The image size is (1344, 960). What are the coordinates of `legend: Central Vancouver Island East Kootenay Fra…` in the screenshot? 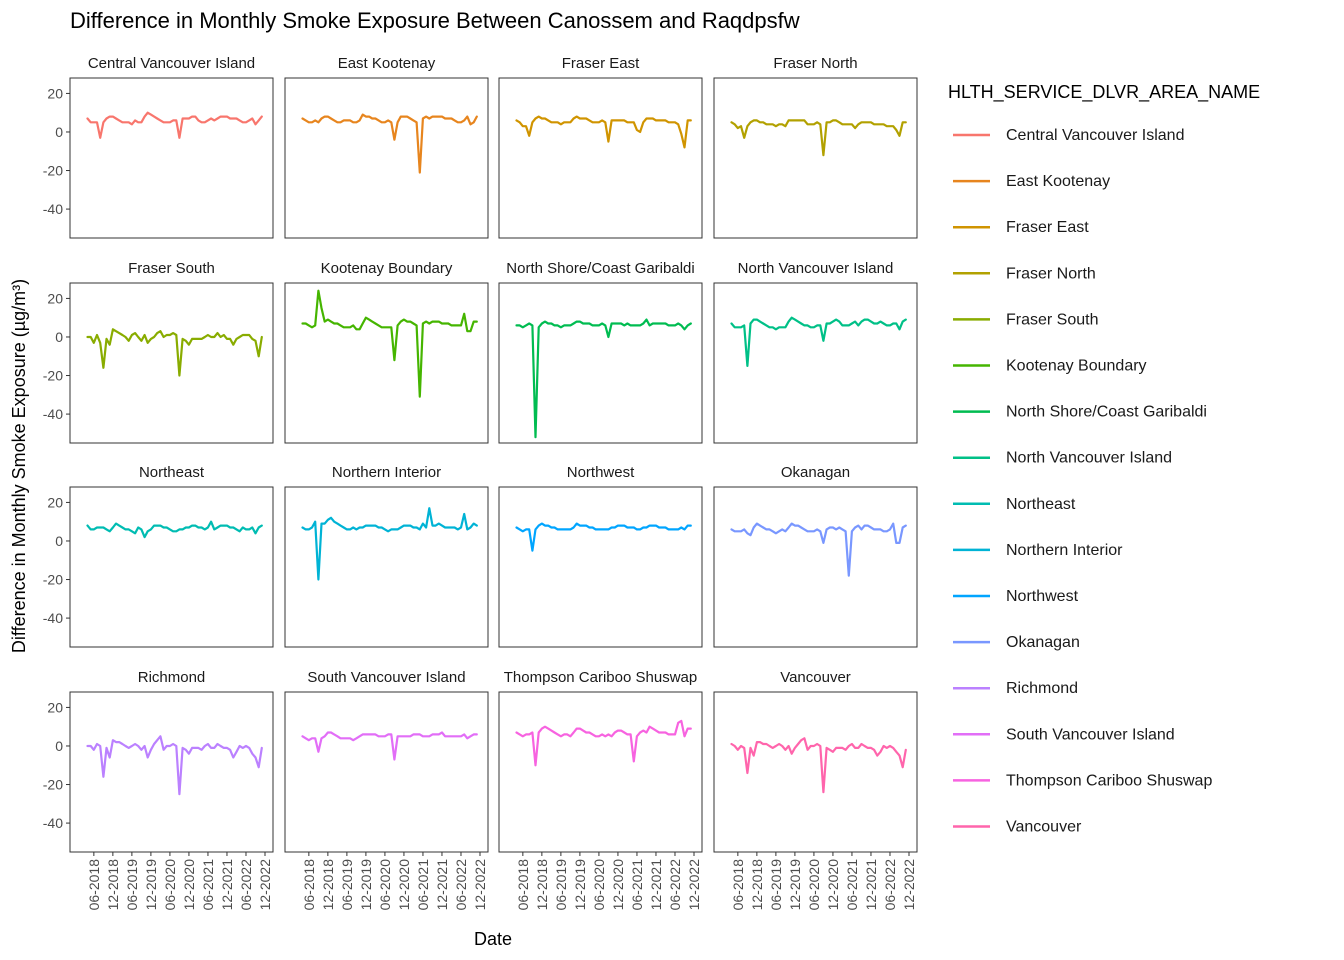 It's located at (1082, 481).